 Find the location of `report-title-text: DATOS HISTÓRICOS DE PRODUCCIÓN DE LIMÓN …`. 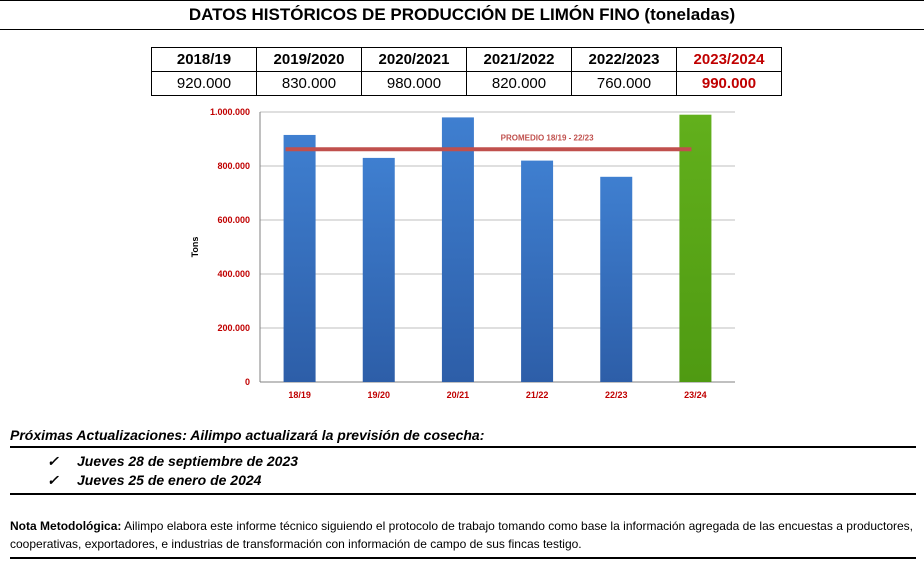

report-title-text: DATOS HISTÓRICOS DE PRODUCCIÓN DE LIMÓN … is located at coordinates (462, 14).